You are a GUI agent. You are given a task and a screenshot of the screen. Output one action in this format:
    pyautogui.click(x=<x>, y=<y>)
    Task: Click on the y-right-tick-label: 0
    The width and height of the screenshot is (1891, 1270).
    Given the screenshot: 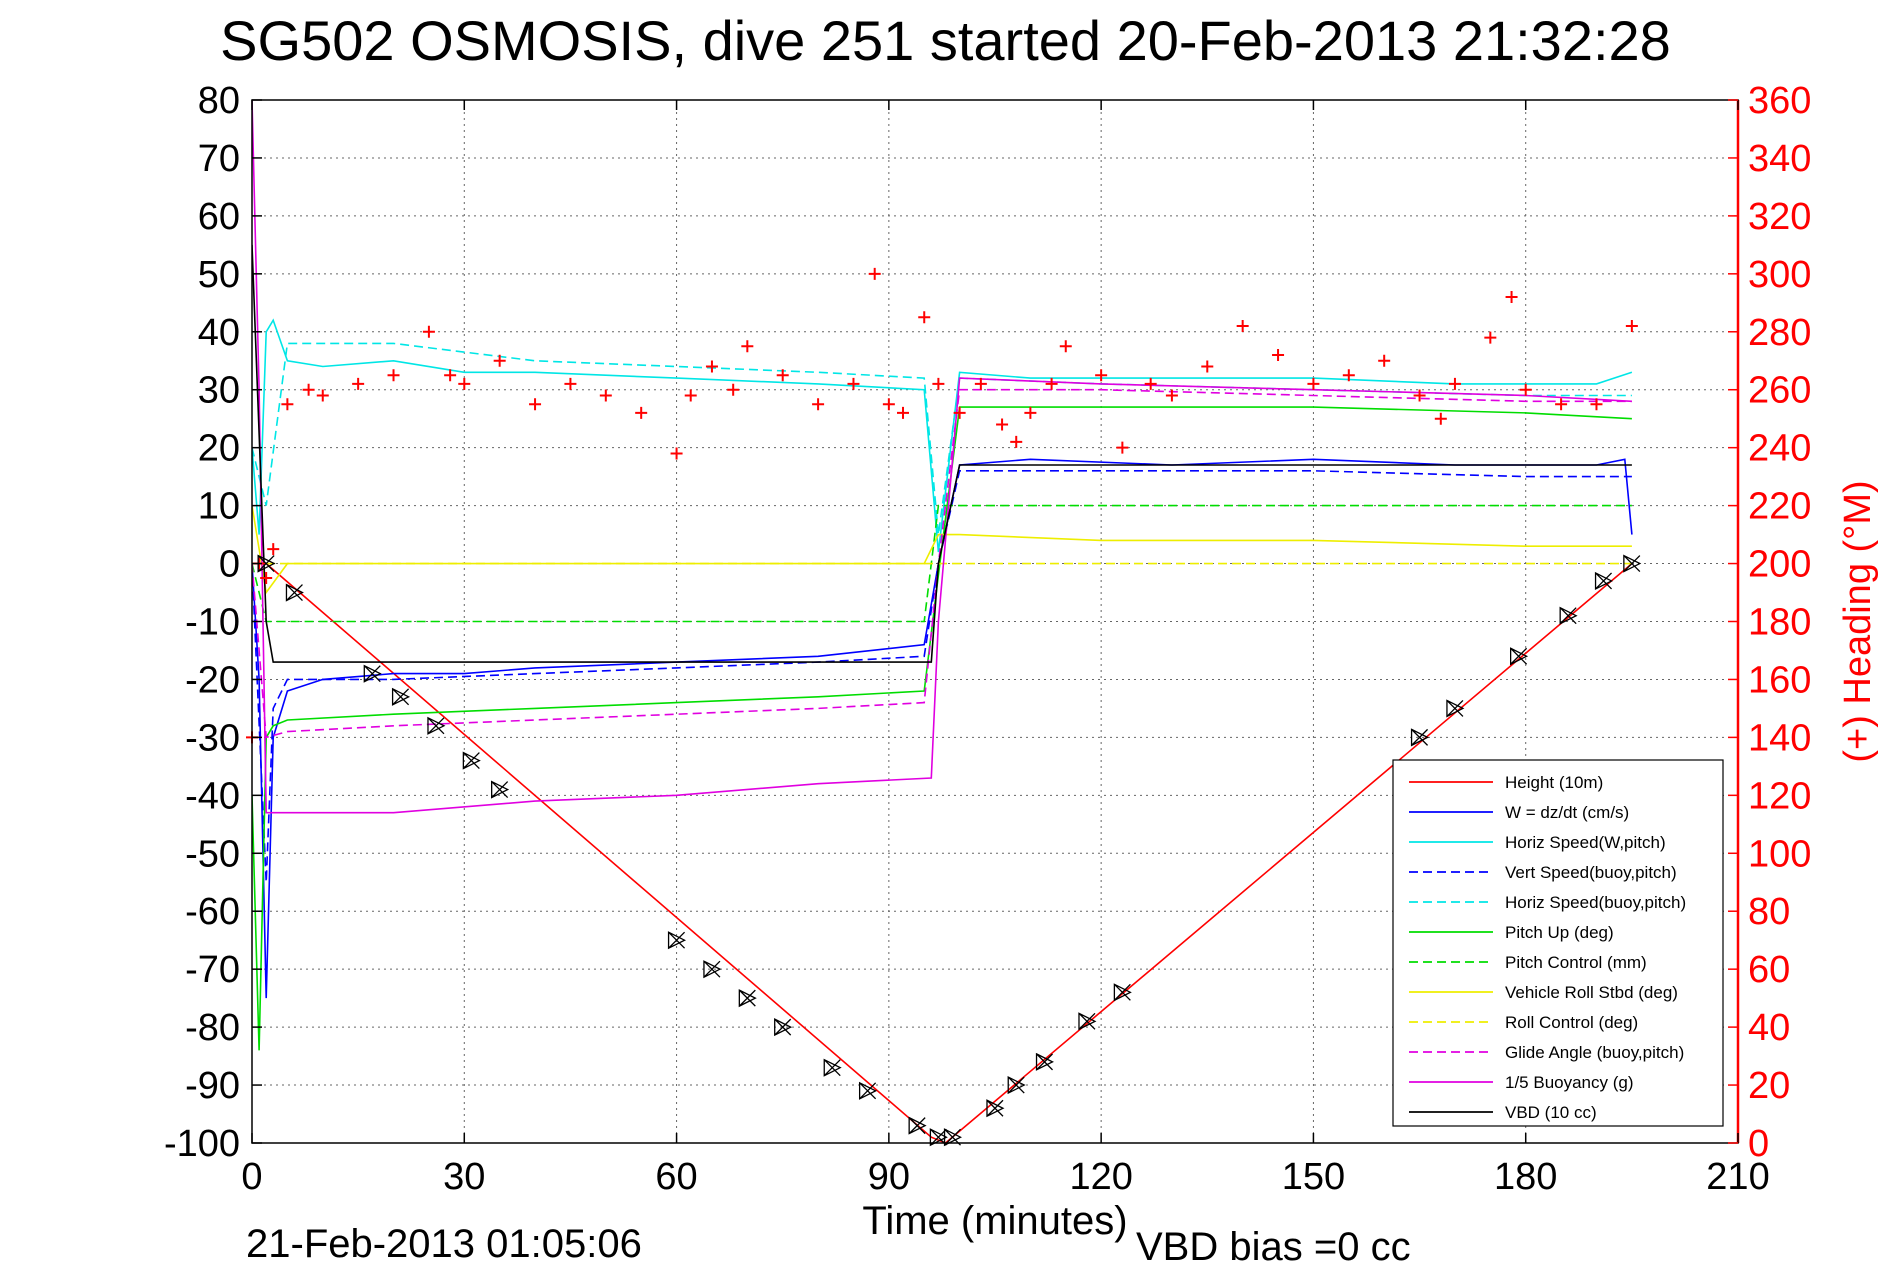 What is the action you would take?
    pyautogui.click(x=1758, y=1144)
    